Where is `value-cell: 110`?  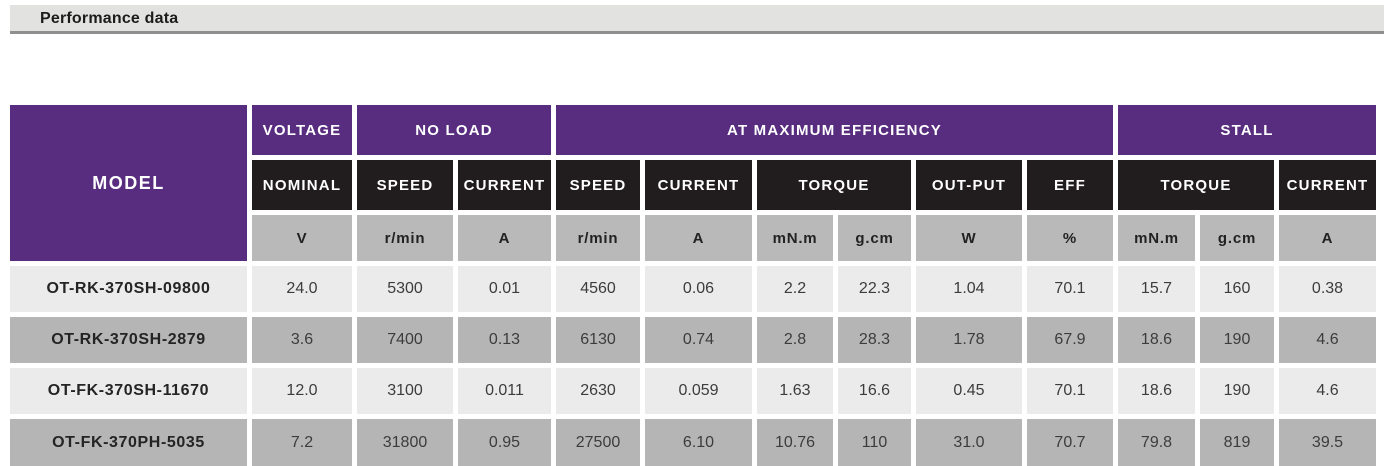 value-cell: 110 is located at coordinates (874, 442).